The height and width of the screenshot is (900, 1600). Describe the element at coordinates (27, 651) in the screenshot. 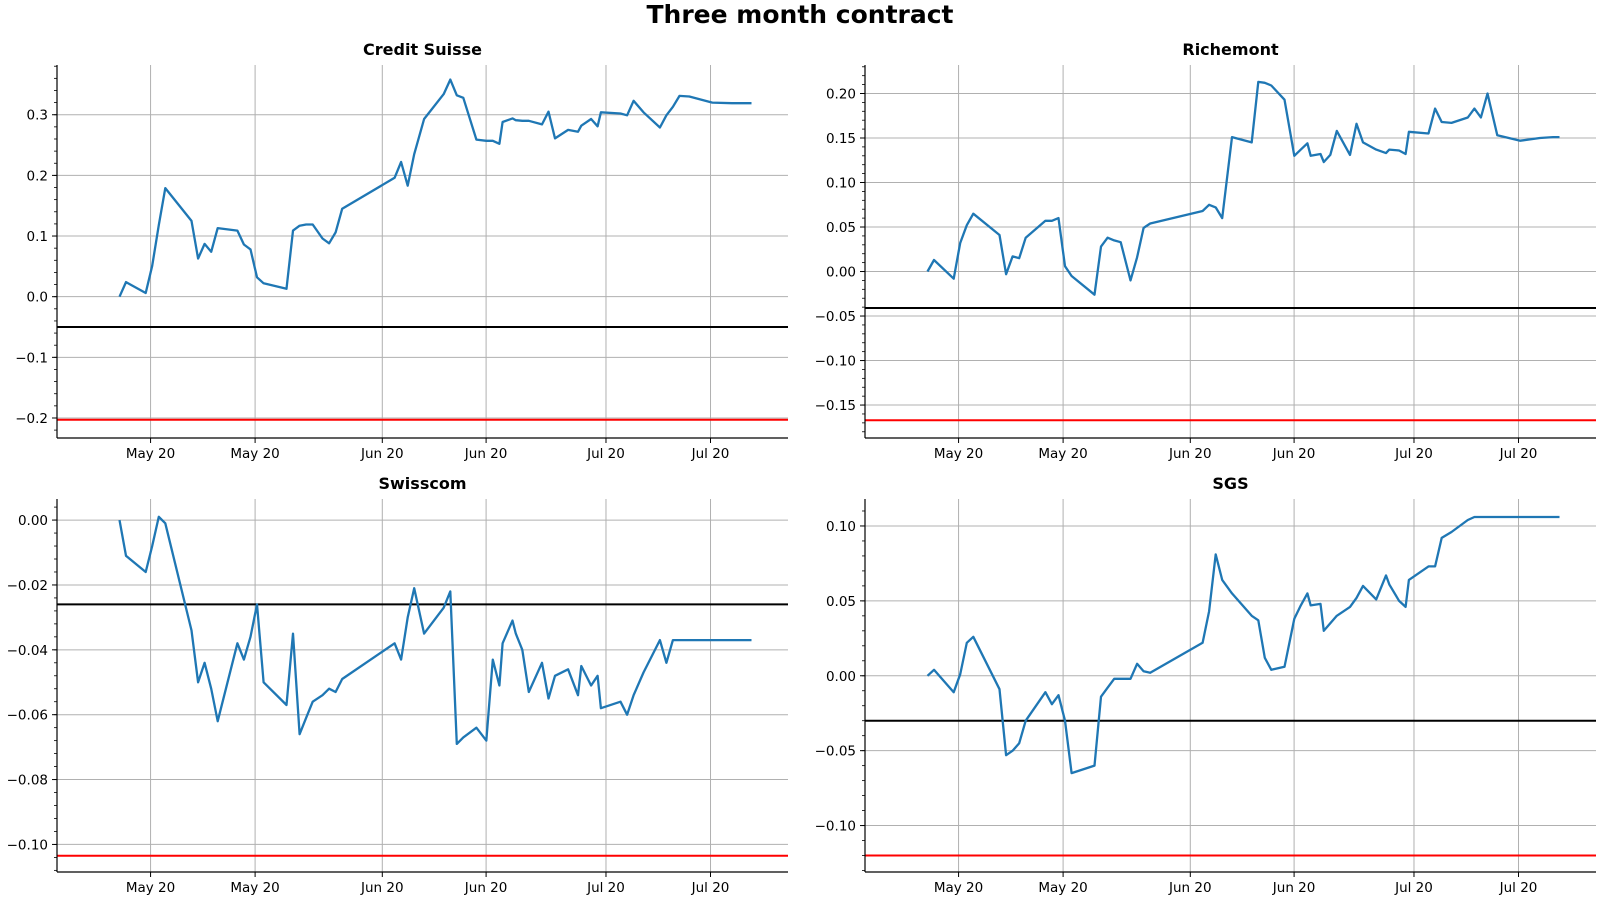

I see `y-tick-label: −0.04` at that location.